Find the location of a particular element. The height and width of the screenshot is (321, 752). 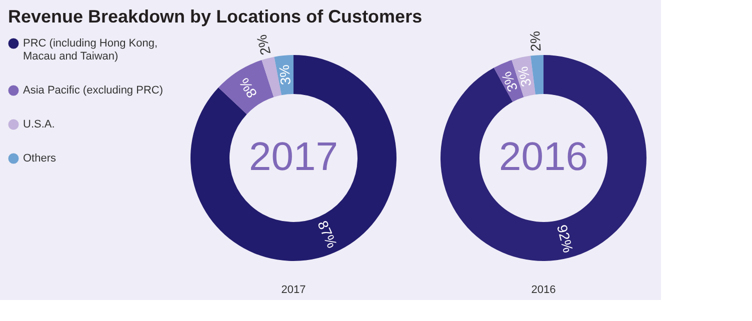

data-label: 8% is located at coordinates (248, 88).